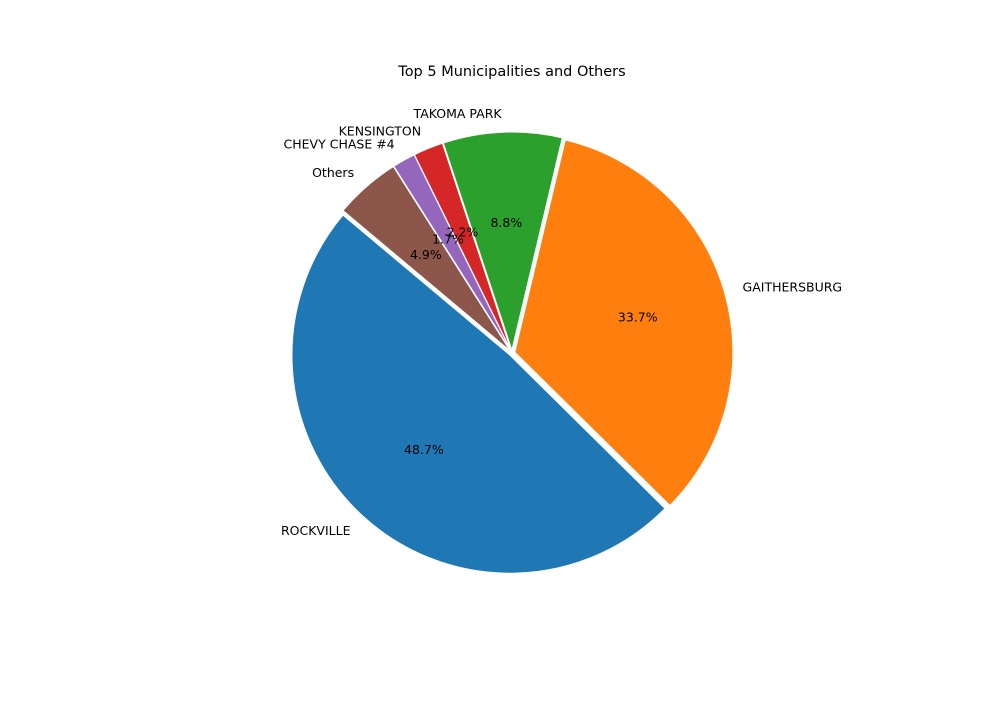 This screenshot has height=704, width=1000. What do you see at coordinates (463, 231) in the screenshot?
I see `slice-percent-kensington: 2.2%` at bounding box center [463, 231].